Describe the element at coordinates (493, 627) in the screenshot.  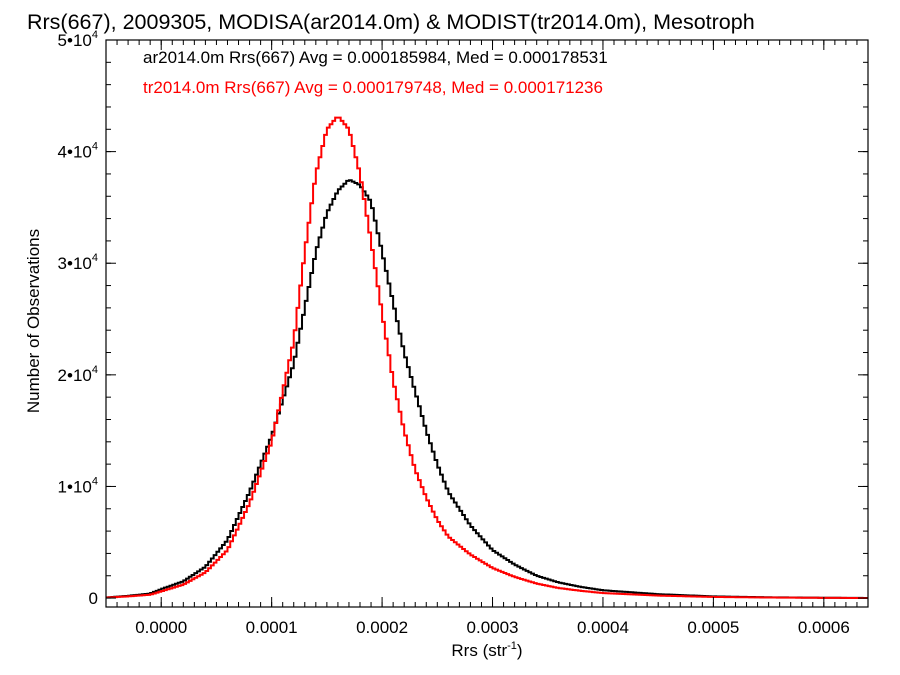
I see `x-tick-label: 0.0003` at that location.